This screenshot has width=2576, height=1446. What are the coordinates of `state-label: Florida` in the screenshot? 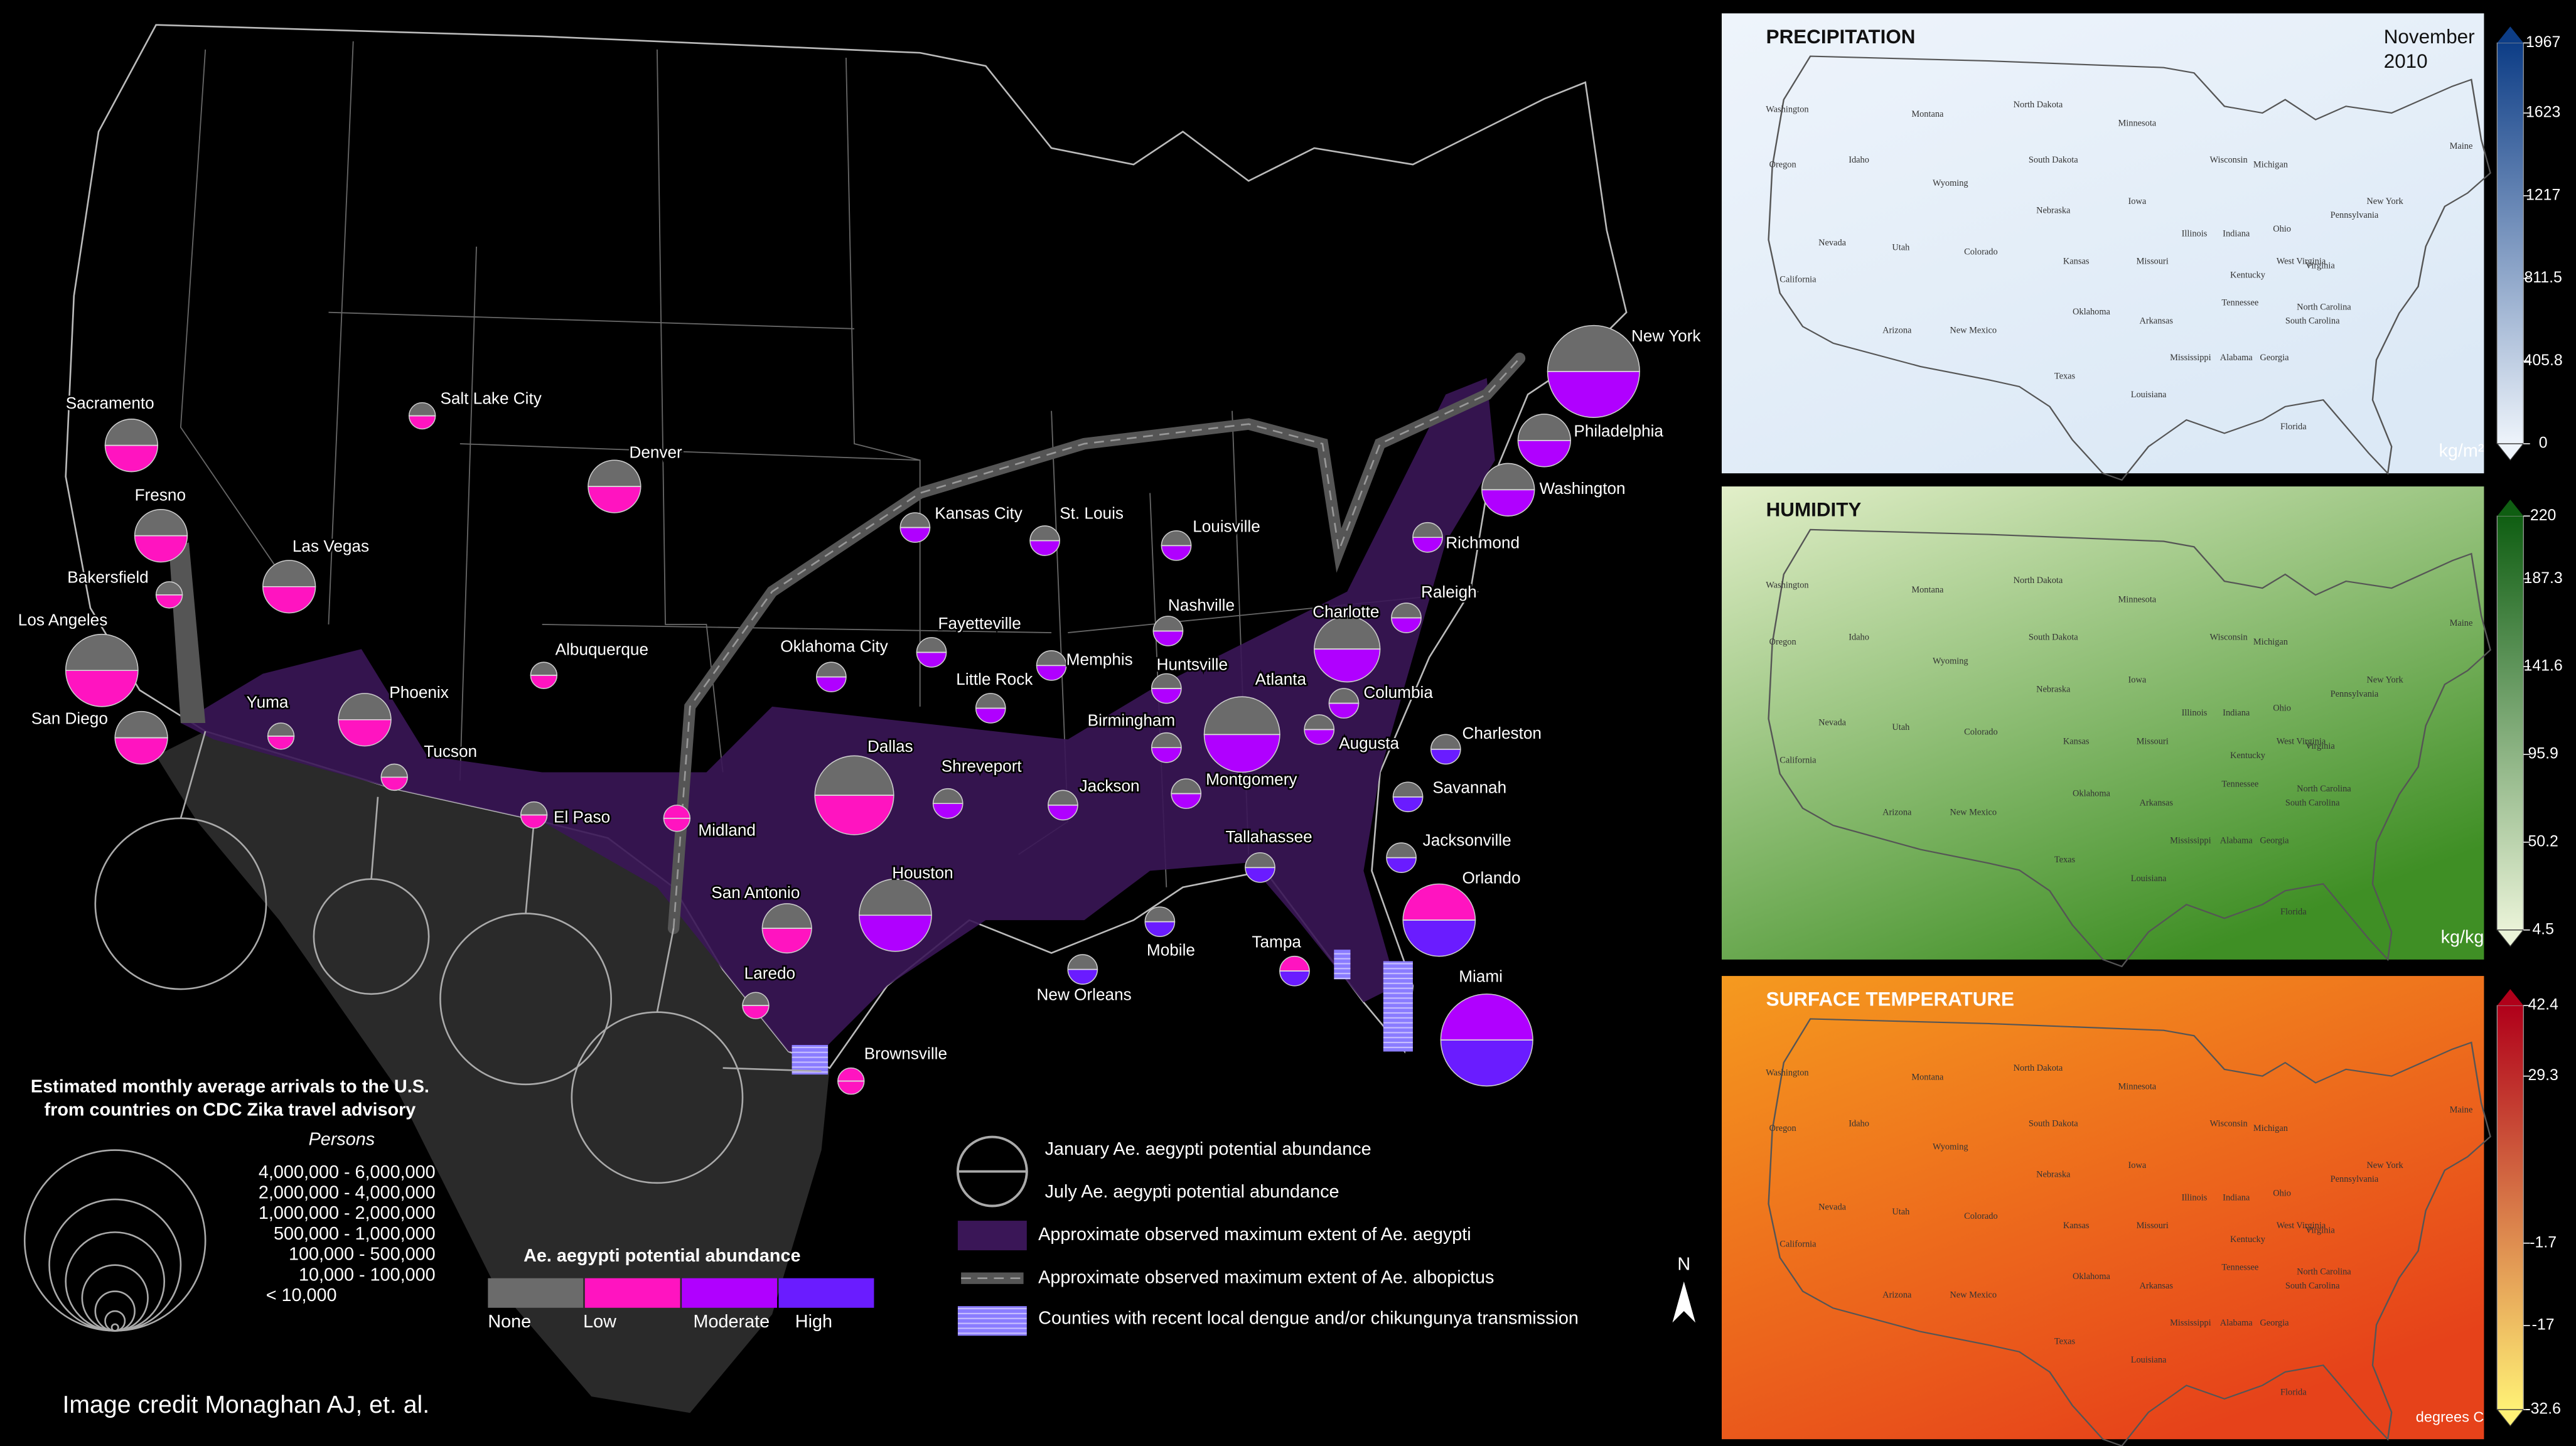 It's located at (2293, 912).